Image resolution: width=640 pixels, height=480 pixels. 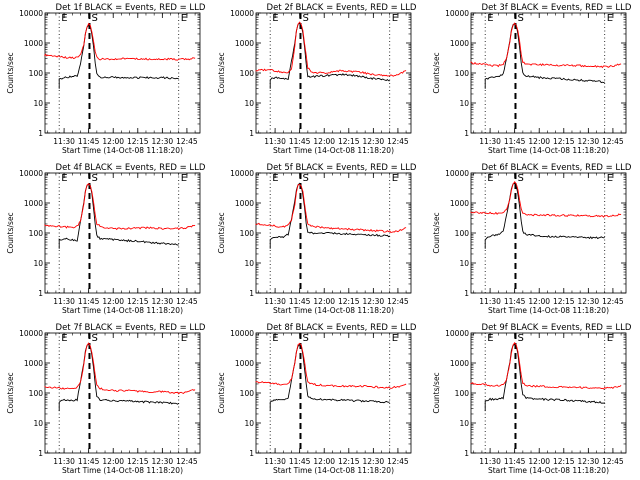 What do you see at coordinates (342, 168) in the screenshot?
I see `chart-title: Det 5f BLACK = Events, RED = LLD` at bounding box center [342, 168].